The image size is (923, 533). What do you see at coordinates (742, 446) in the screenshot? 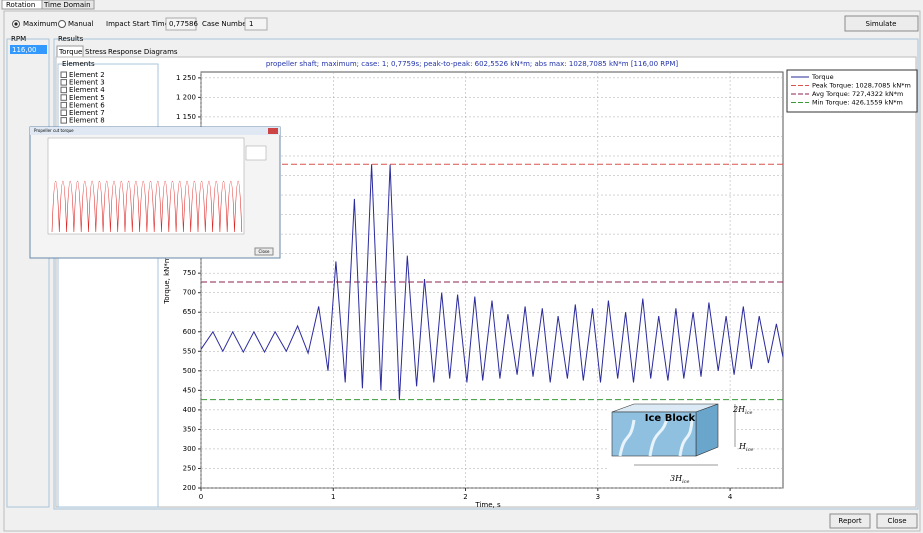
I see `dim-main: H` at bounding box center [742, 446].